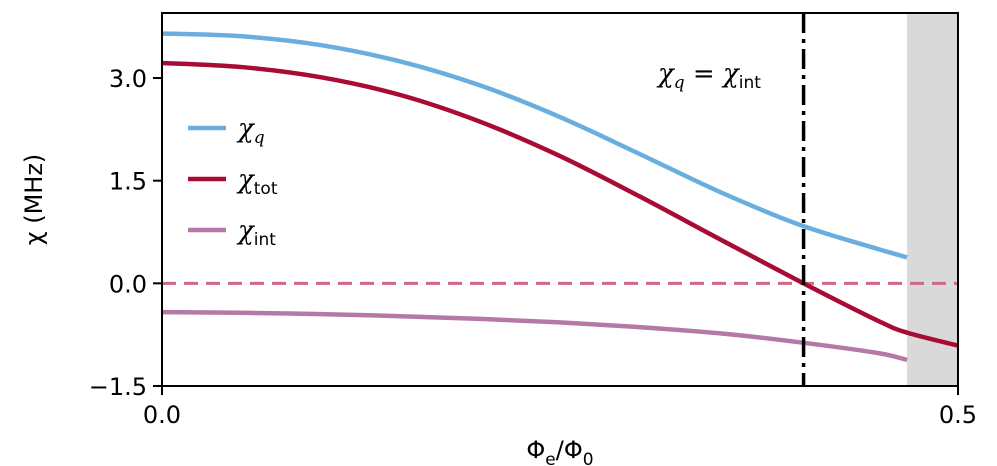 This screenshot has height=466, width=997. Describe the element at coordinates (704, 74) in the screenshot. I see `annotation-equals: =` at that location.